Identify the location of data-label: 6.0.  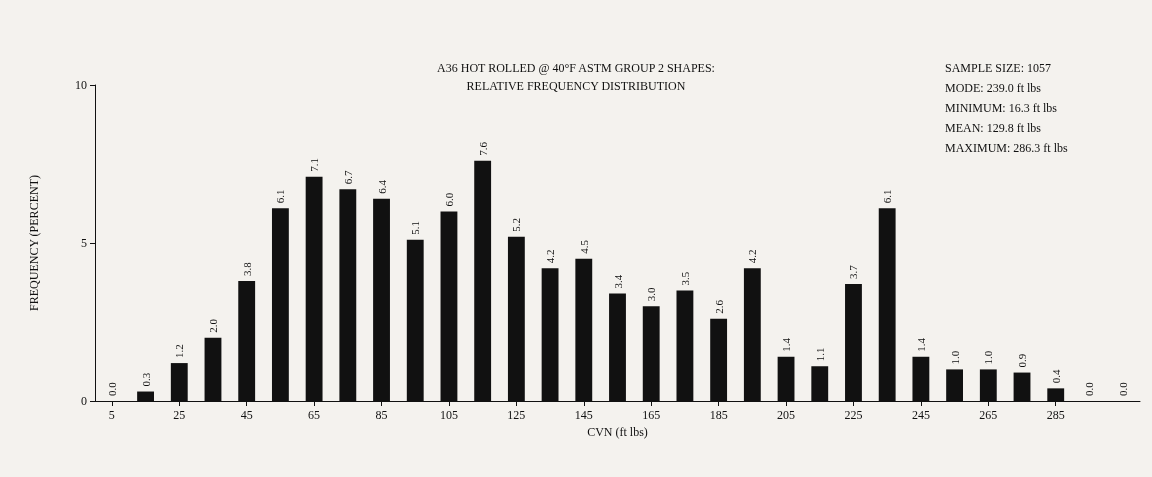
(448, 199).